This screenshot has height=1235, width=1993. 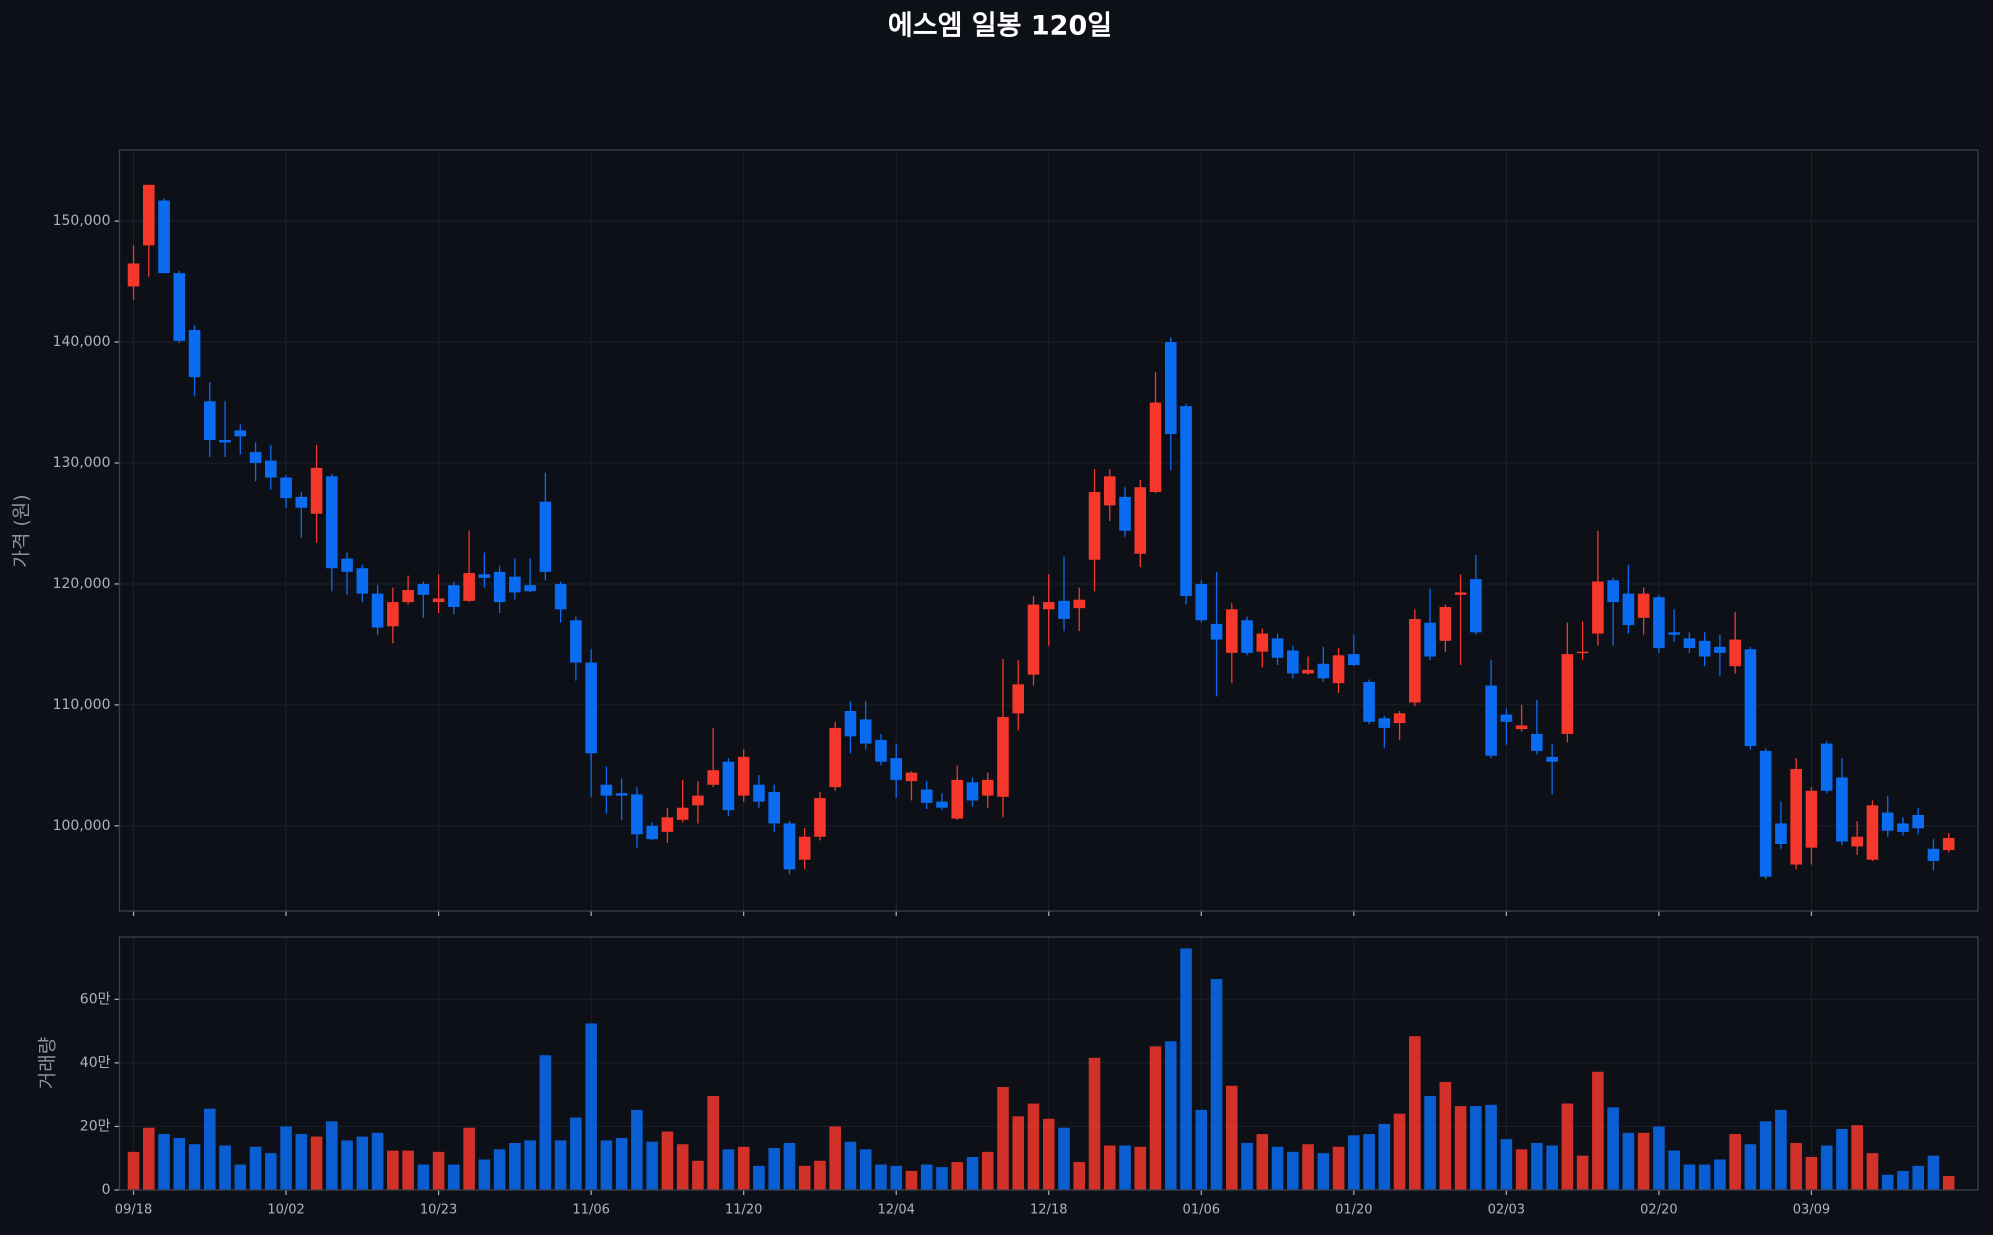 I want to click on y-tick-label: 120,000, so click(x=82, y=584).